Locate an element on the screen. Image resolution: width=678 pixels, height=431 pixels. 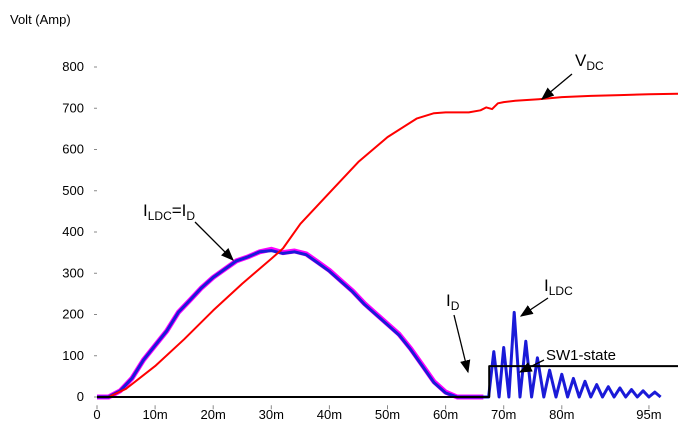
y-tick-label: 600 is located at coordinates (73, 149).